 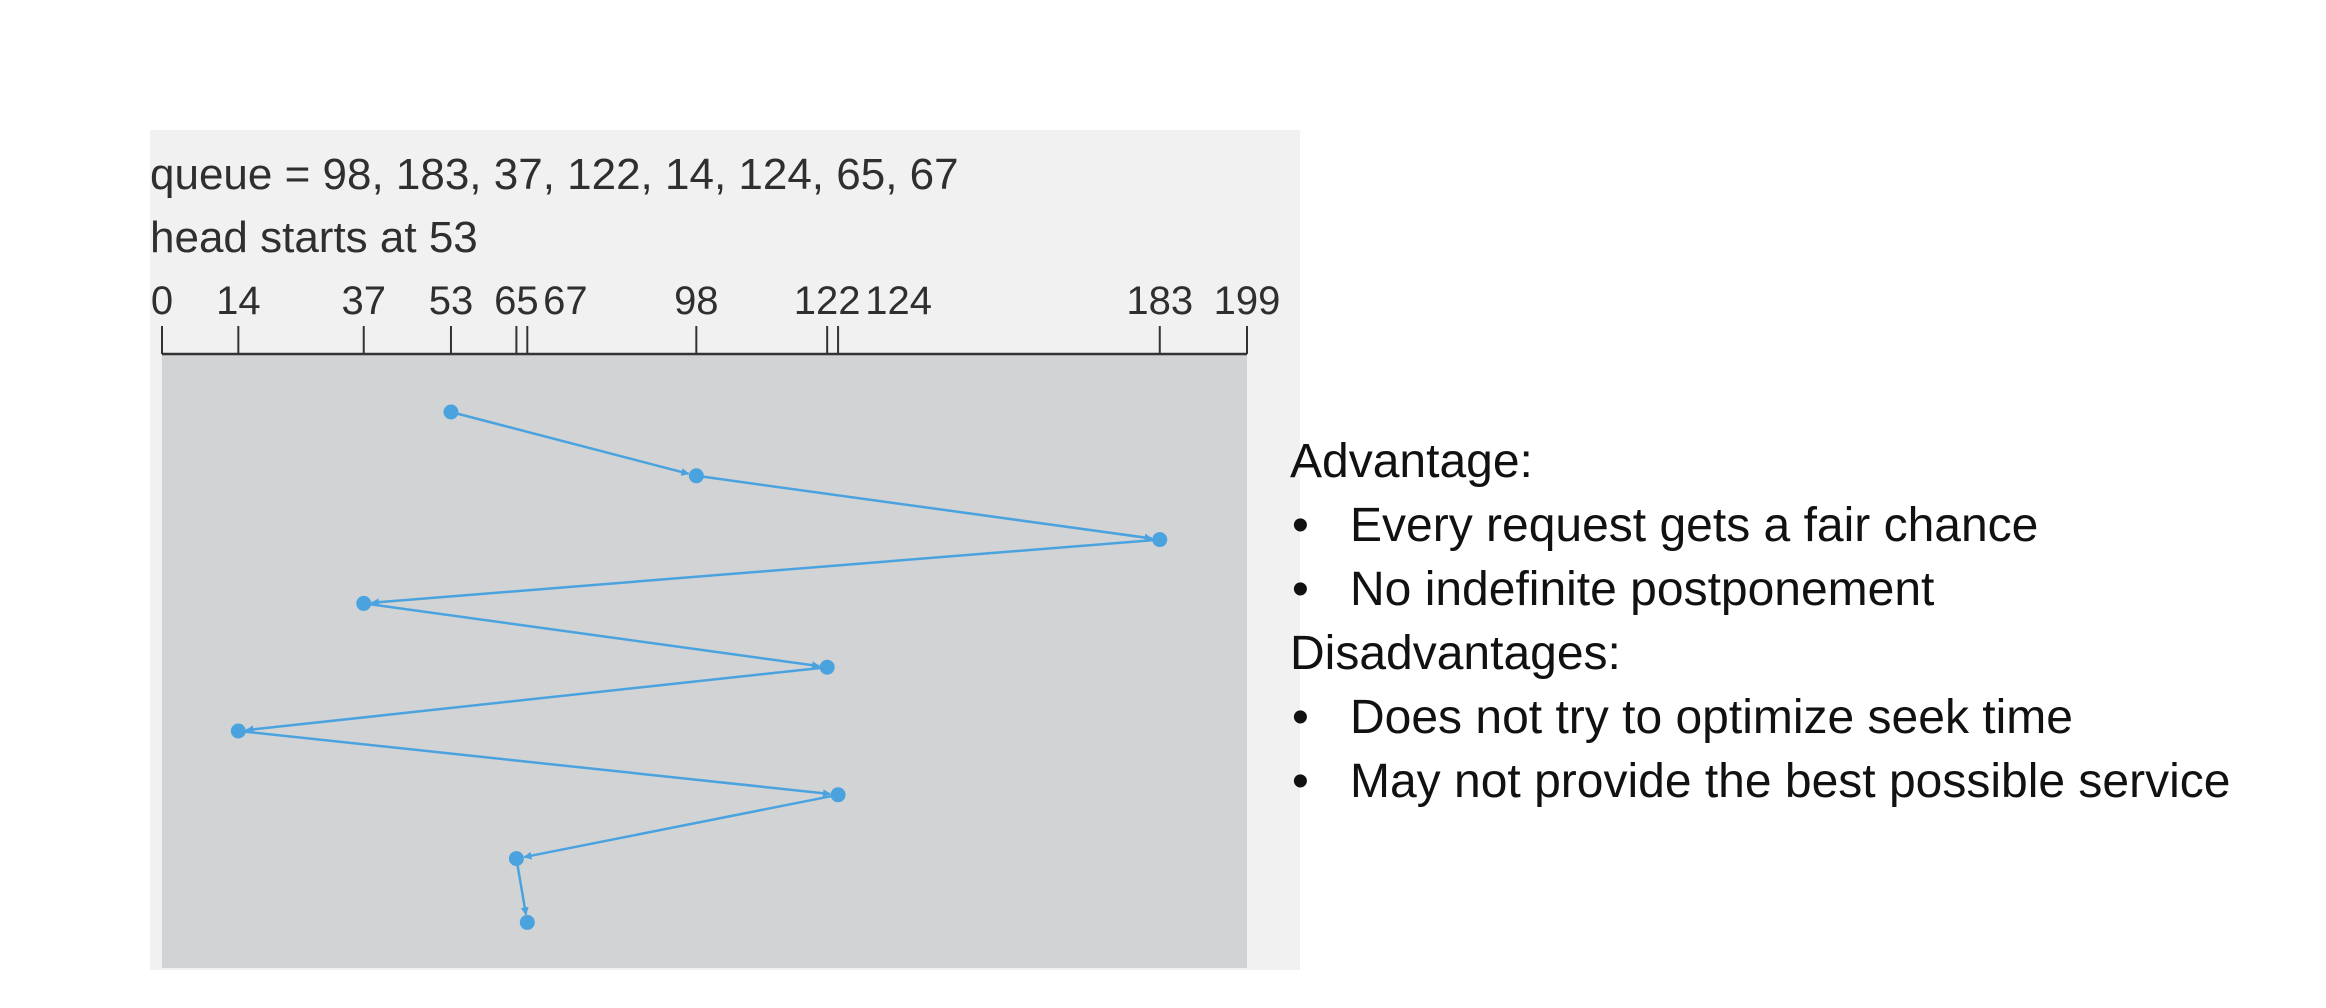 I want to click on advantage-item: • No indefinite postponement, so click(x=1760, y=590).